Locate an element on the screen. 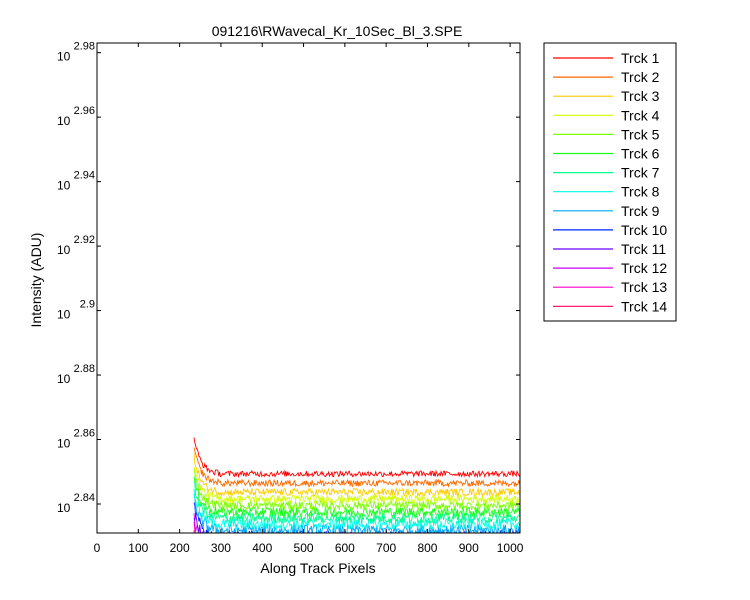 The width and height of the screenshot is (750, 600). legend-label: Trck 9 is located at coordinates (640, 211).